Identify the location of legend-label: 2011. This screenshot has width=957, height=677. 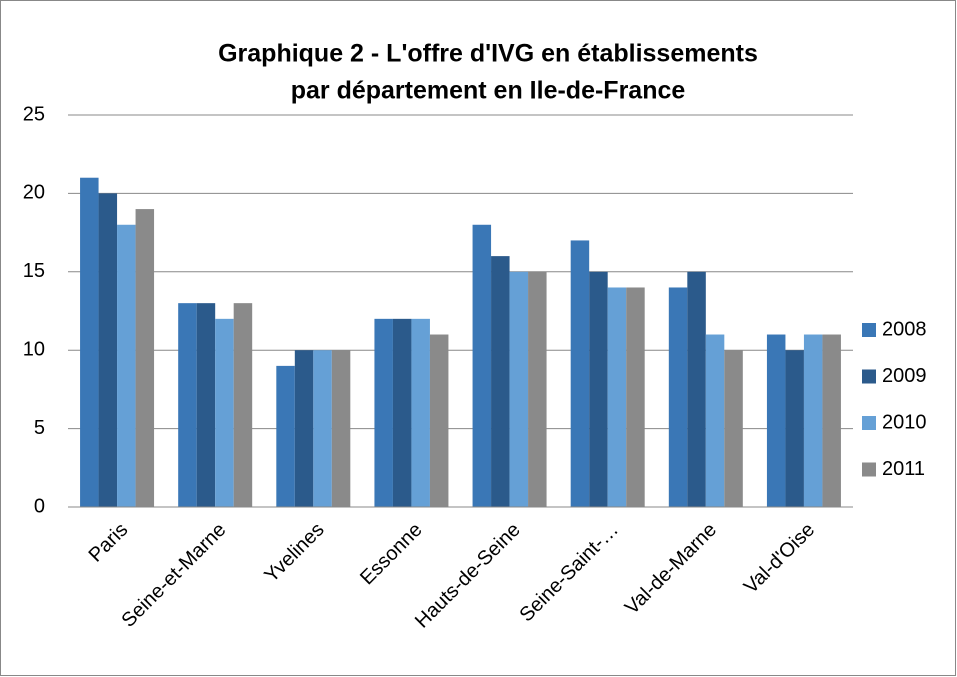
(903, 469).